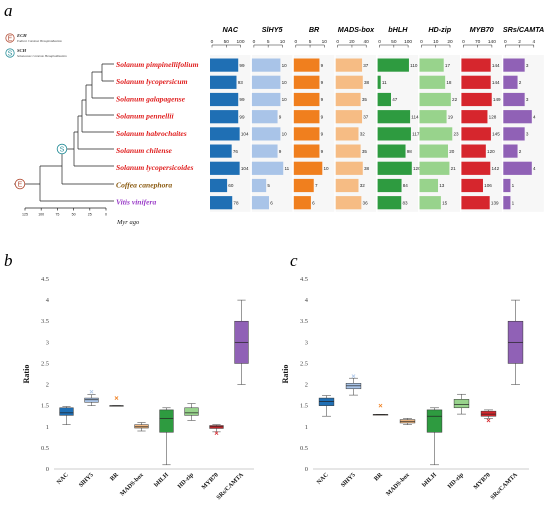  What do you see at coordinates (478, 42) in the screenshot?
I see `family-tick-label: 70` at bounding box center [478, 42].